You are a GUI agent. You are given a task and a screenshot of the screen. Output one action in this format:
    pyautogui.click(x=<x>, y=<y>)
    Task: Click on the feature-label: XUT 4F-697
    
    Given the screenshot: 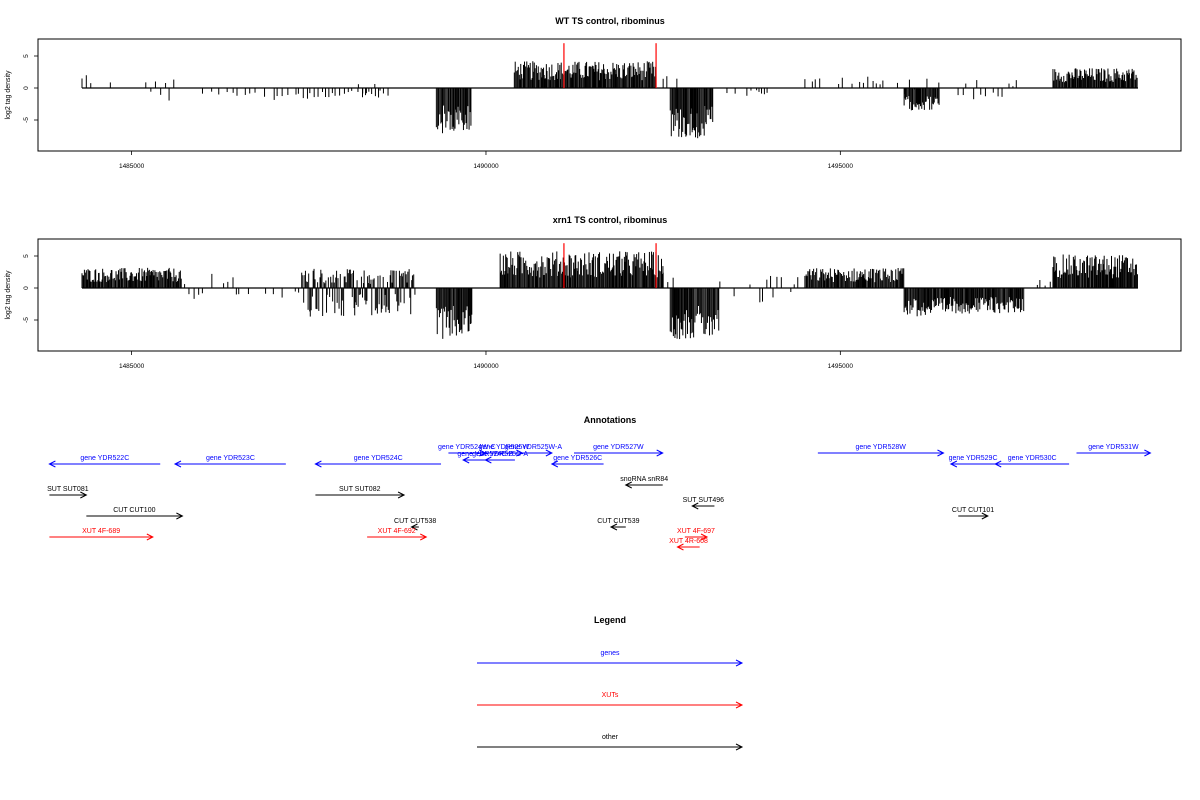 What is the action you would take?
    pyautogui.click(x=696, y=531)
    